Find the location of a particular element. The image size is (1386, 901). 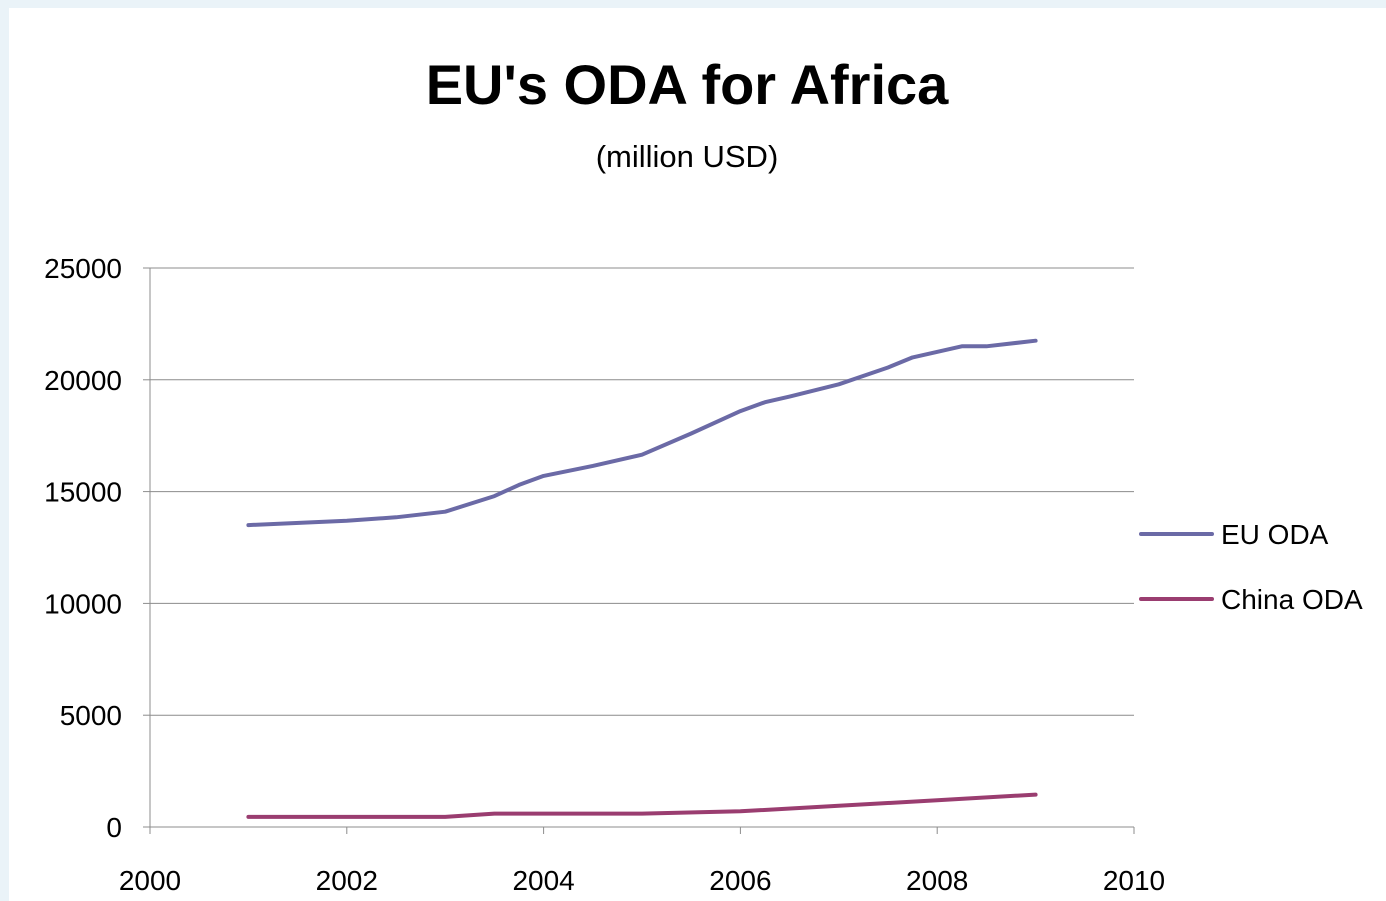

y-tick-label: 20000 is located at coordinates (83, 380).